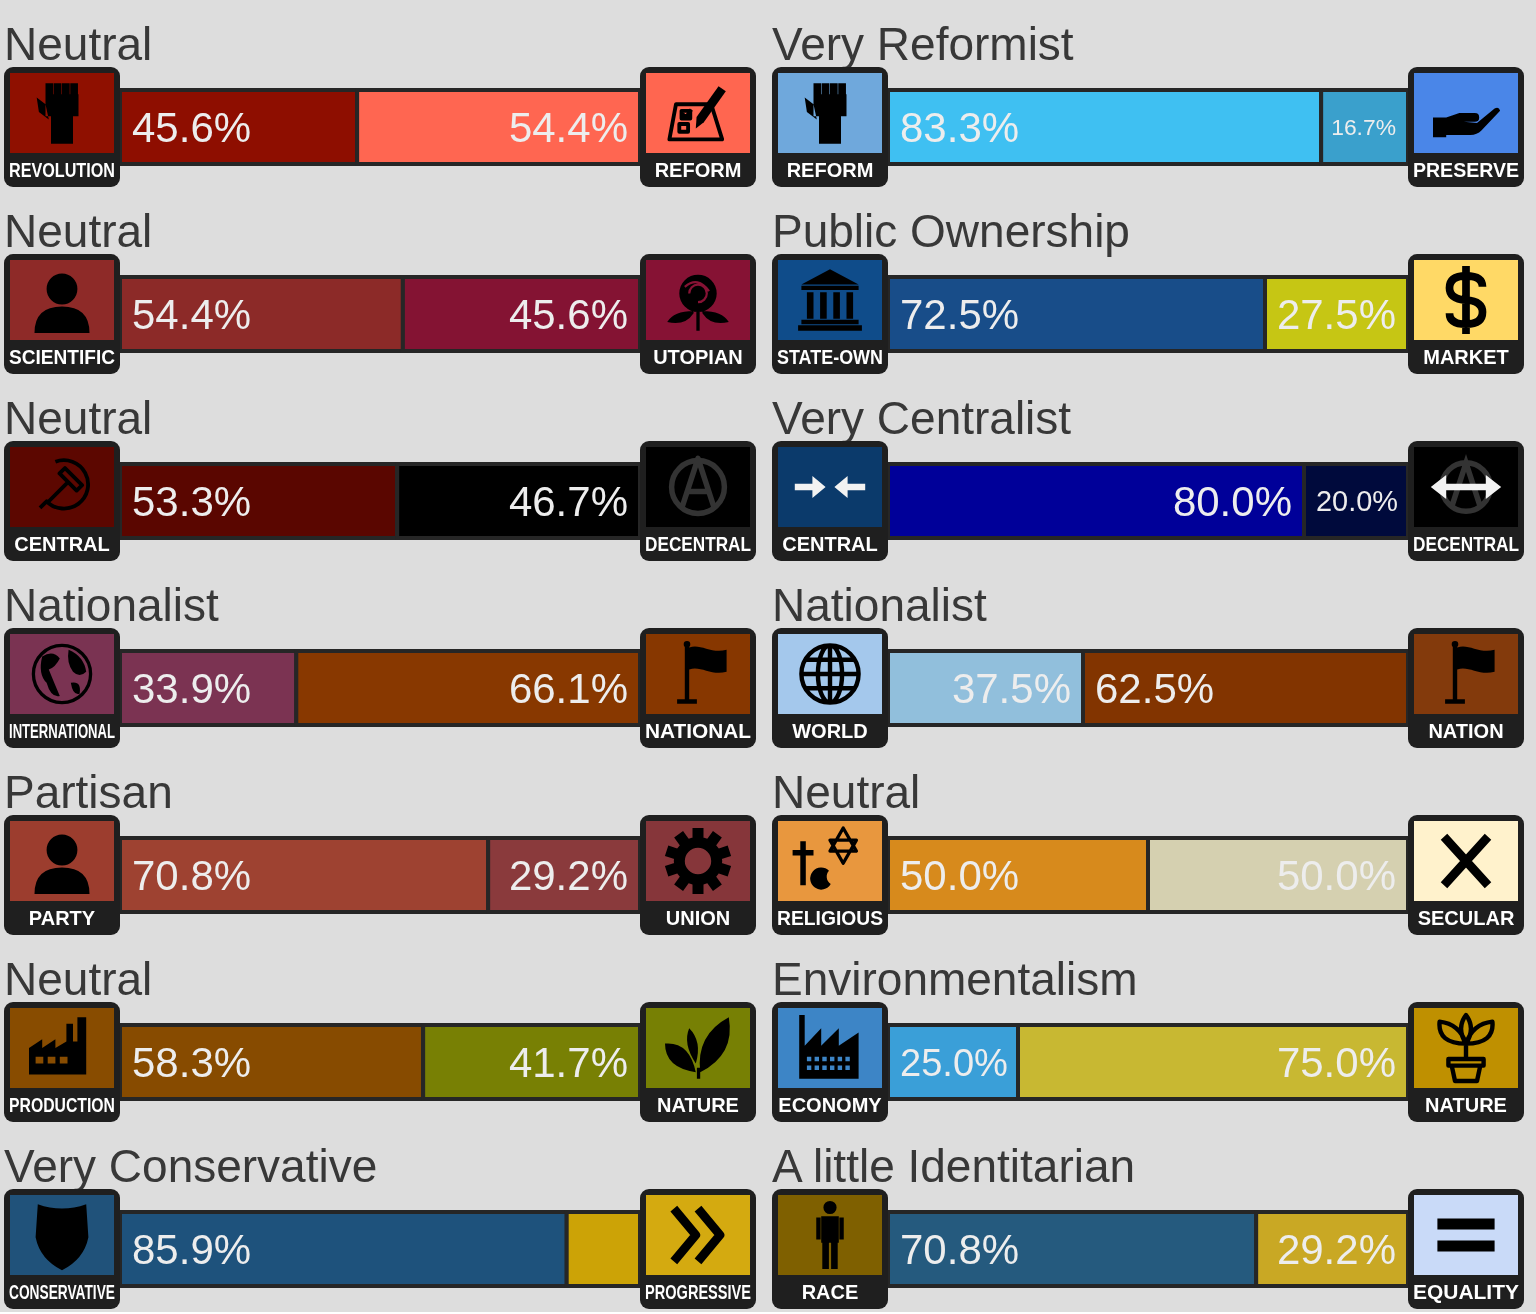  What do you see at coordinates (1466, 1292) in the screenshot?
I see `series-label: EQUALITY` at bounding box center [1466, 1292].